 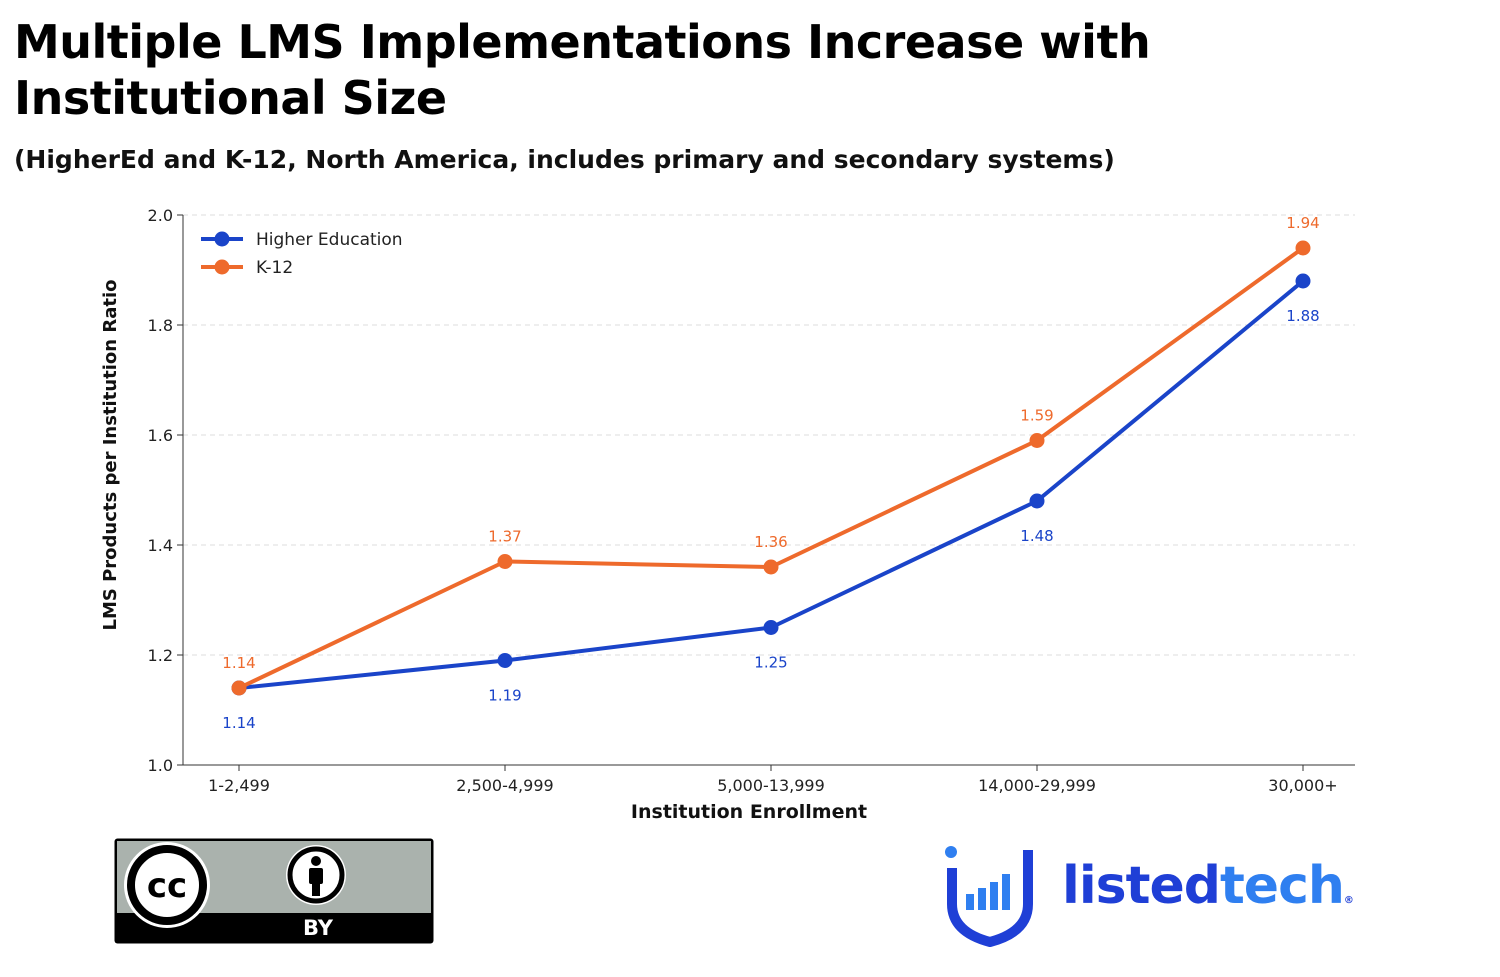 What do you see at coordinates (1348, 900) in the screenshot?
I see `registered-mark: ®` at bounding box center [1348, 900].